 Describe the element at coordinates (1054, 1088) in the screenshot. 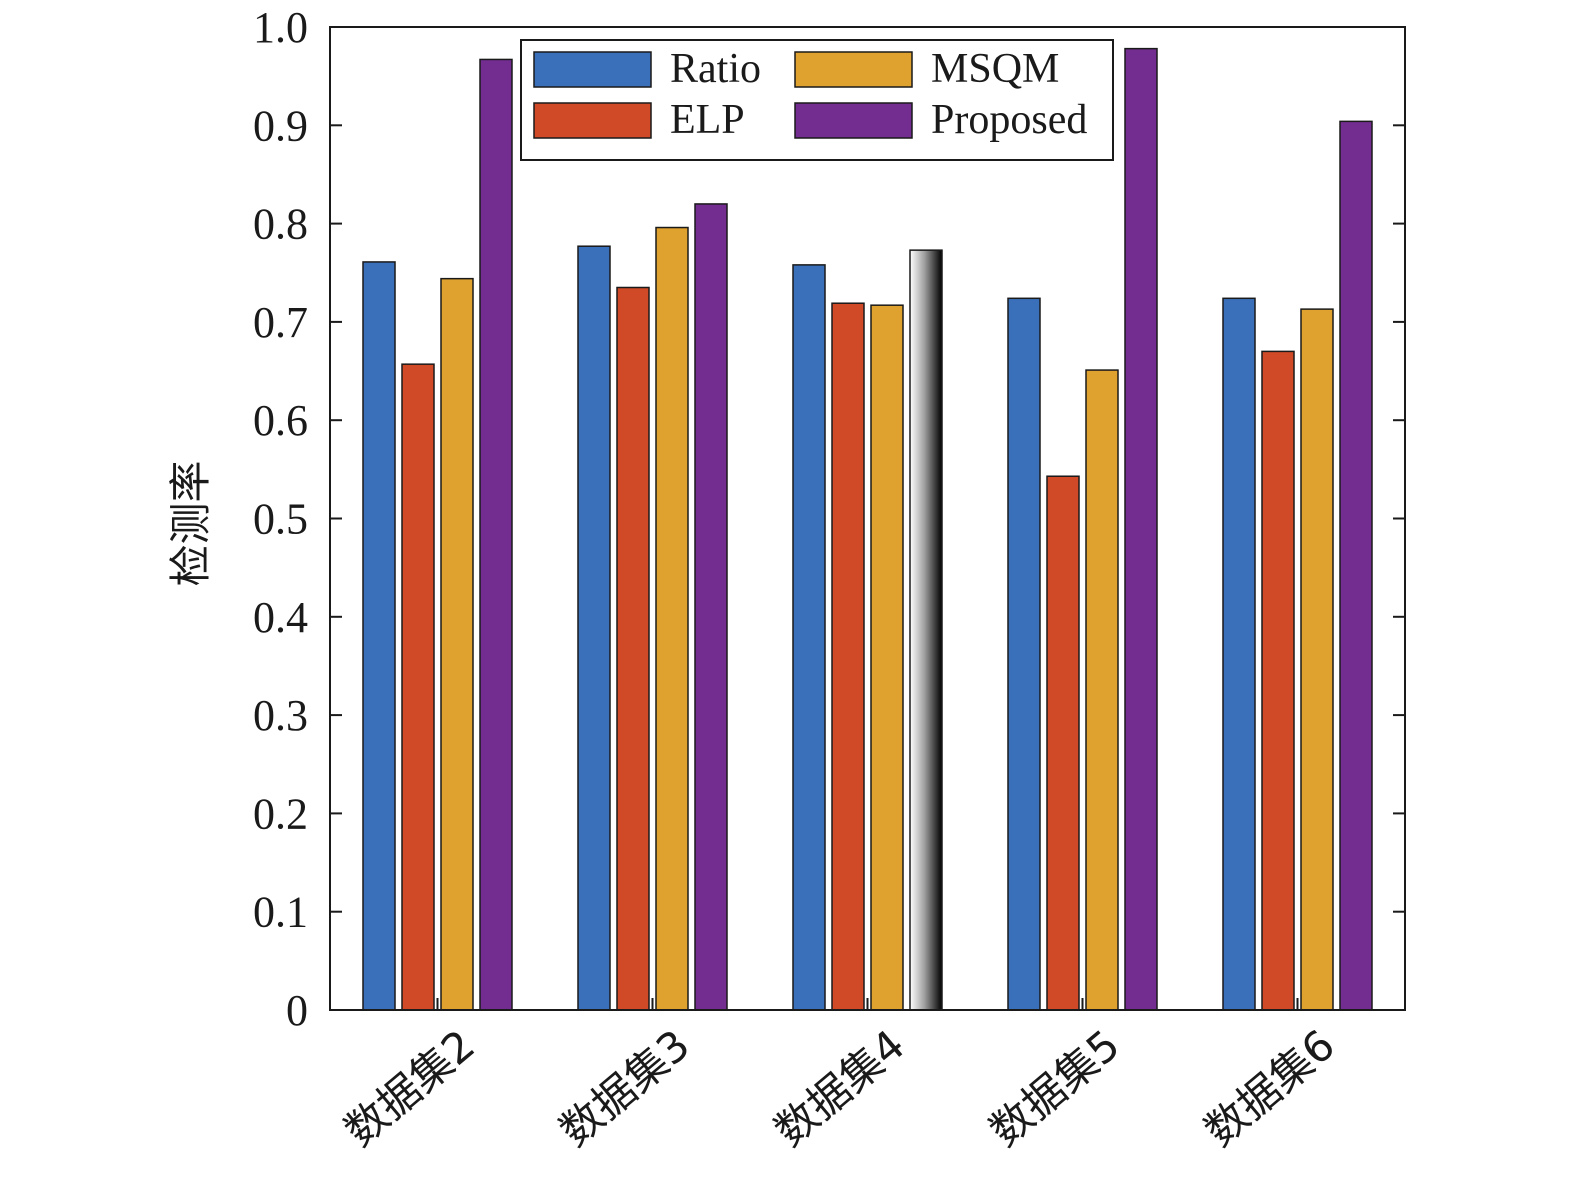

I see `x-tick-label: 数据集5` at that location.